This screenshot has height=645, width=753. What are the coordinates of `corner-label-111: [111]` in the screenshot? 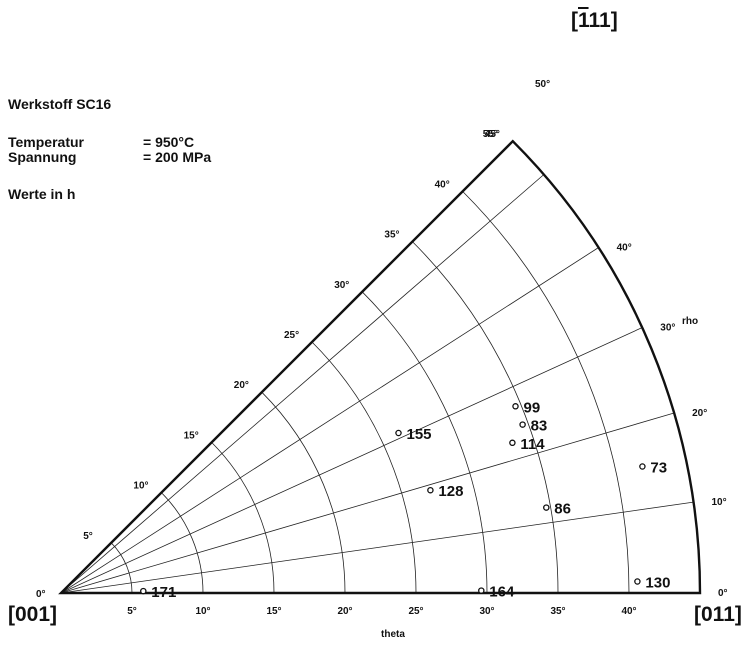 It's located at (594, 21).